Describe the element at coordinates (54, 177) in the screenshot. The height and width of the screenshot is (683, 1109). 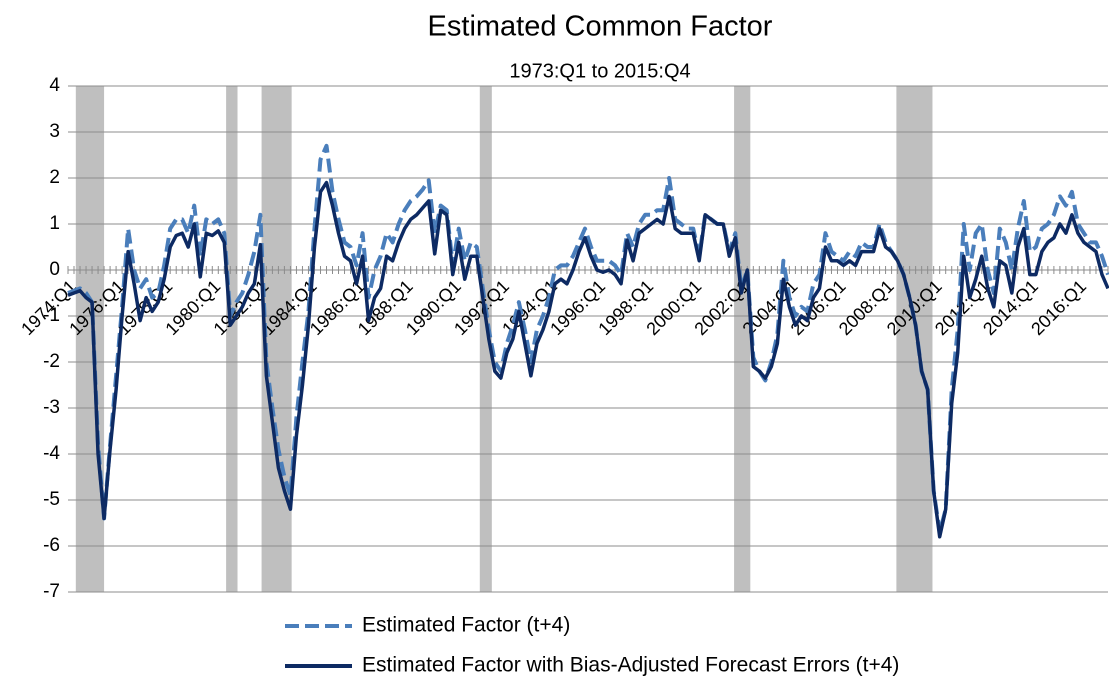
I see `y-tick-label: 2` at that location.